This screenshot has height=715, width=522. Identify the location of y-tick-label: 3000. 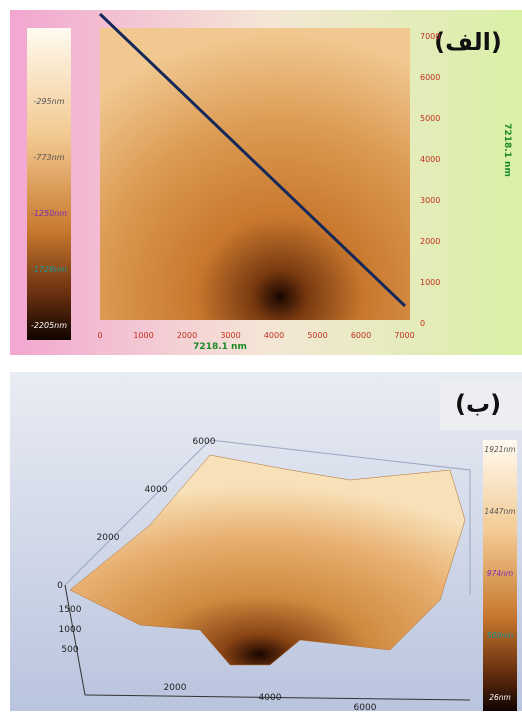
(430, 200).